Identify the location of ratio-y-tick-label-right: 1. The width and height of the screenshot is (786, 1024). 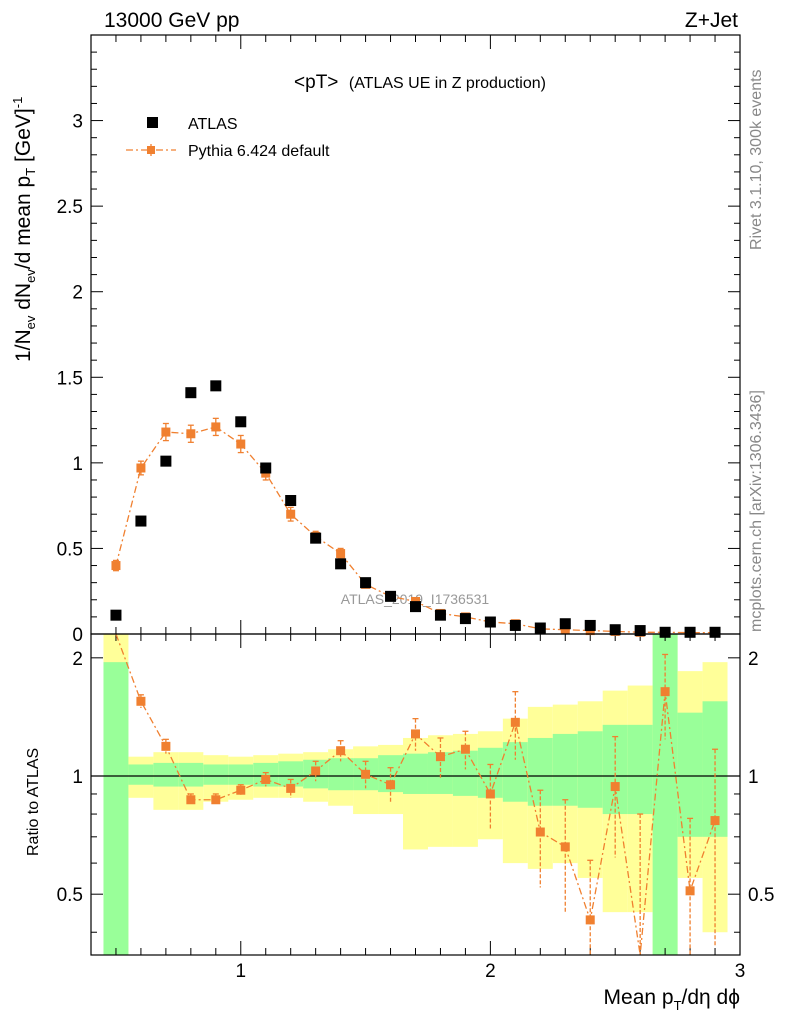
(753, 777).